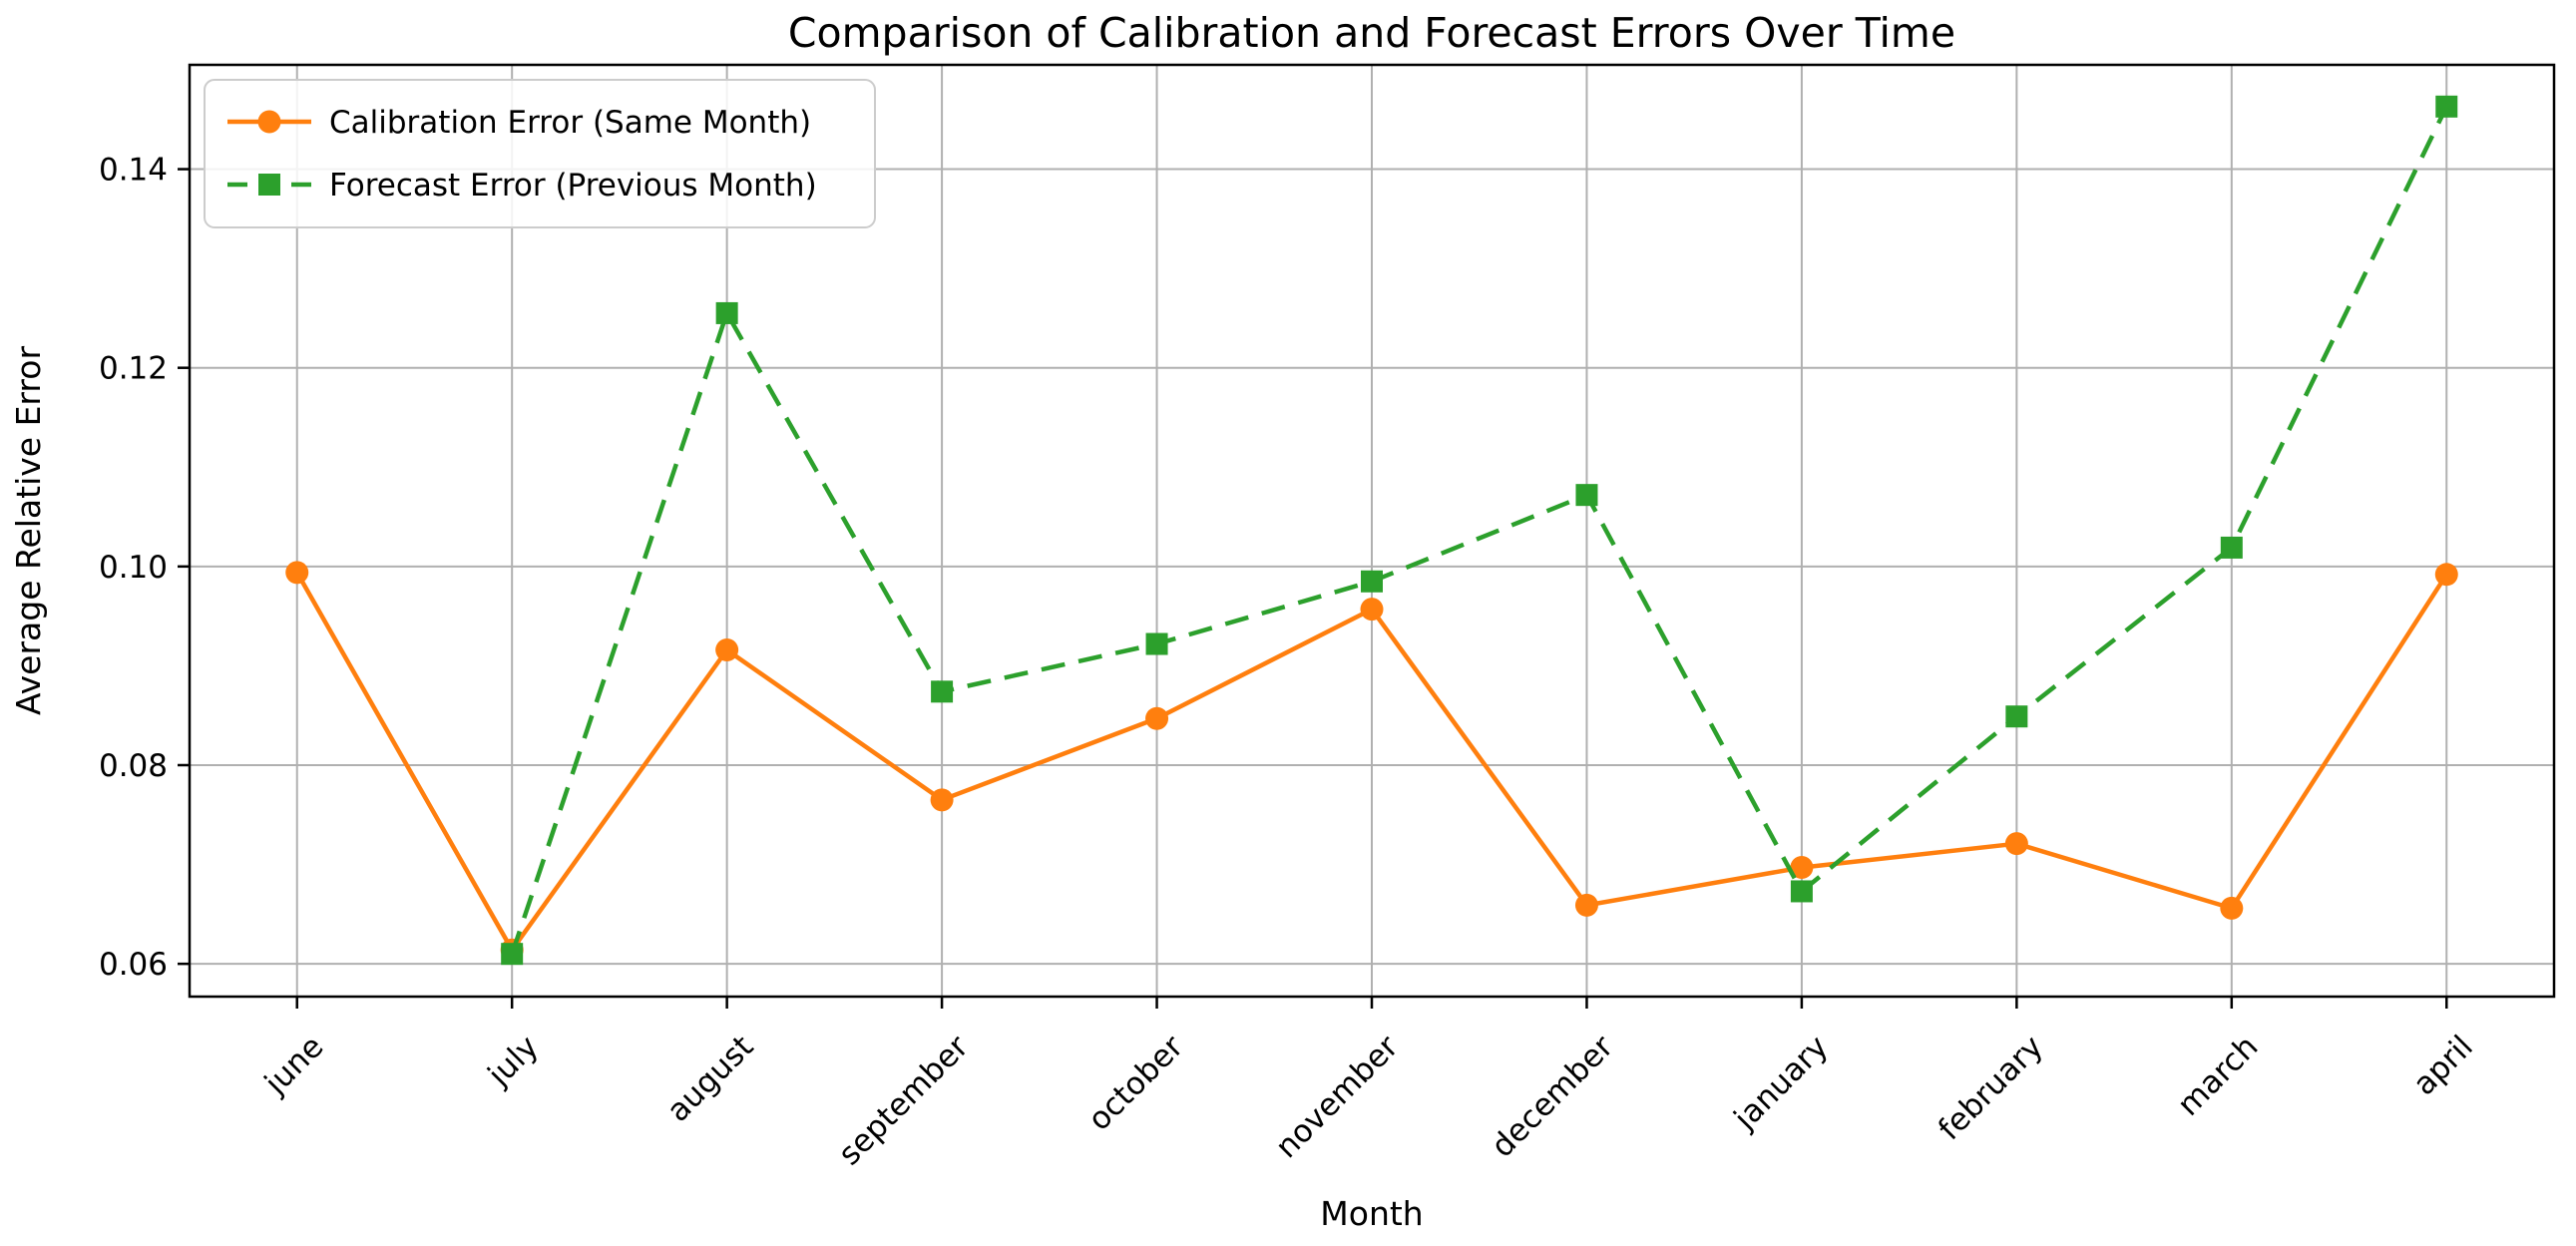 The image size is (2576, 1246). Describe the element at coordinates (1781, 1083) in the screenshot. I see `x-tick-label: january` at that location.